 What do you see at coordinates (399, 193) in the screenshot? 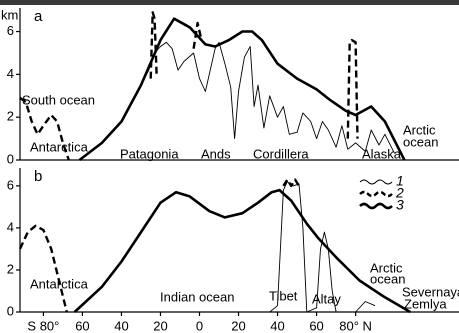
I see `legend-label: 2` at bounding box center [399, 193].